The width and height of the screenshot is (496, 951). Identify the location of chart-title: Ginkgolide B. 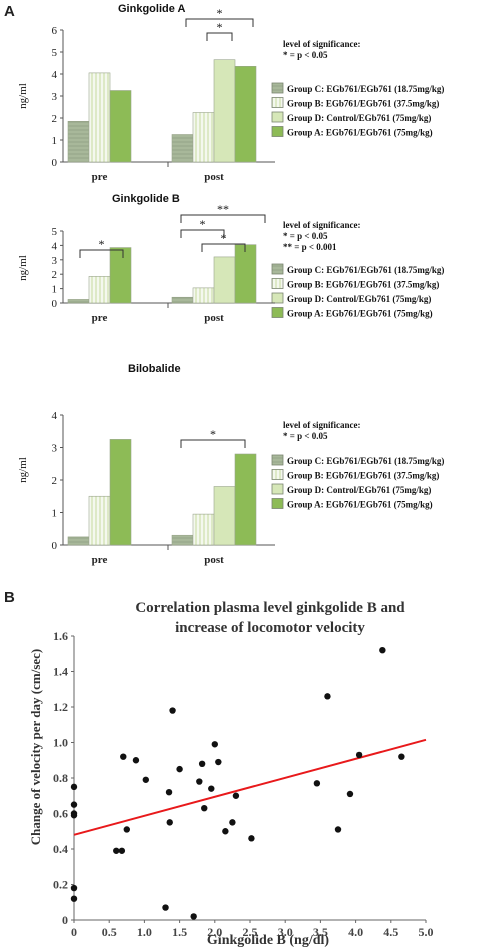
(146, 199).